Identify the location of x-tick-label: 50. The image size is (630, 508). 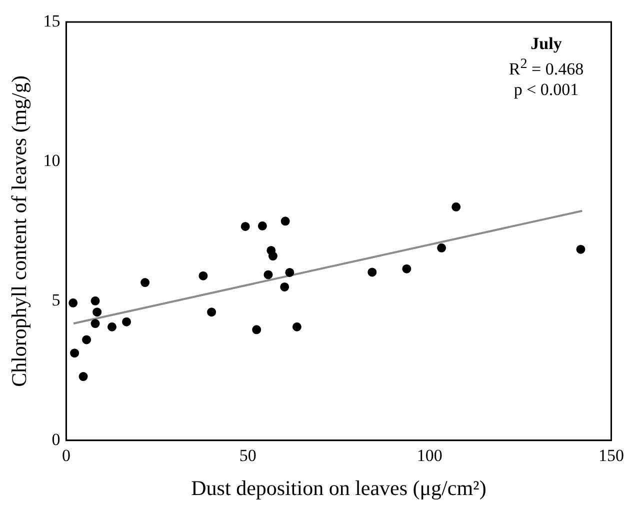
(247, 456).